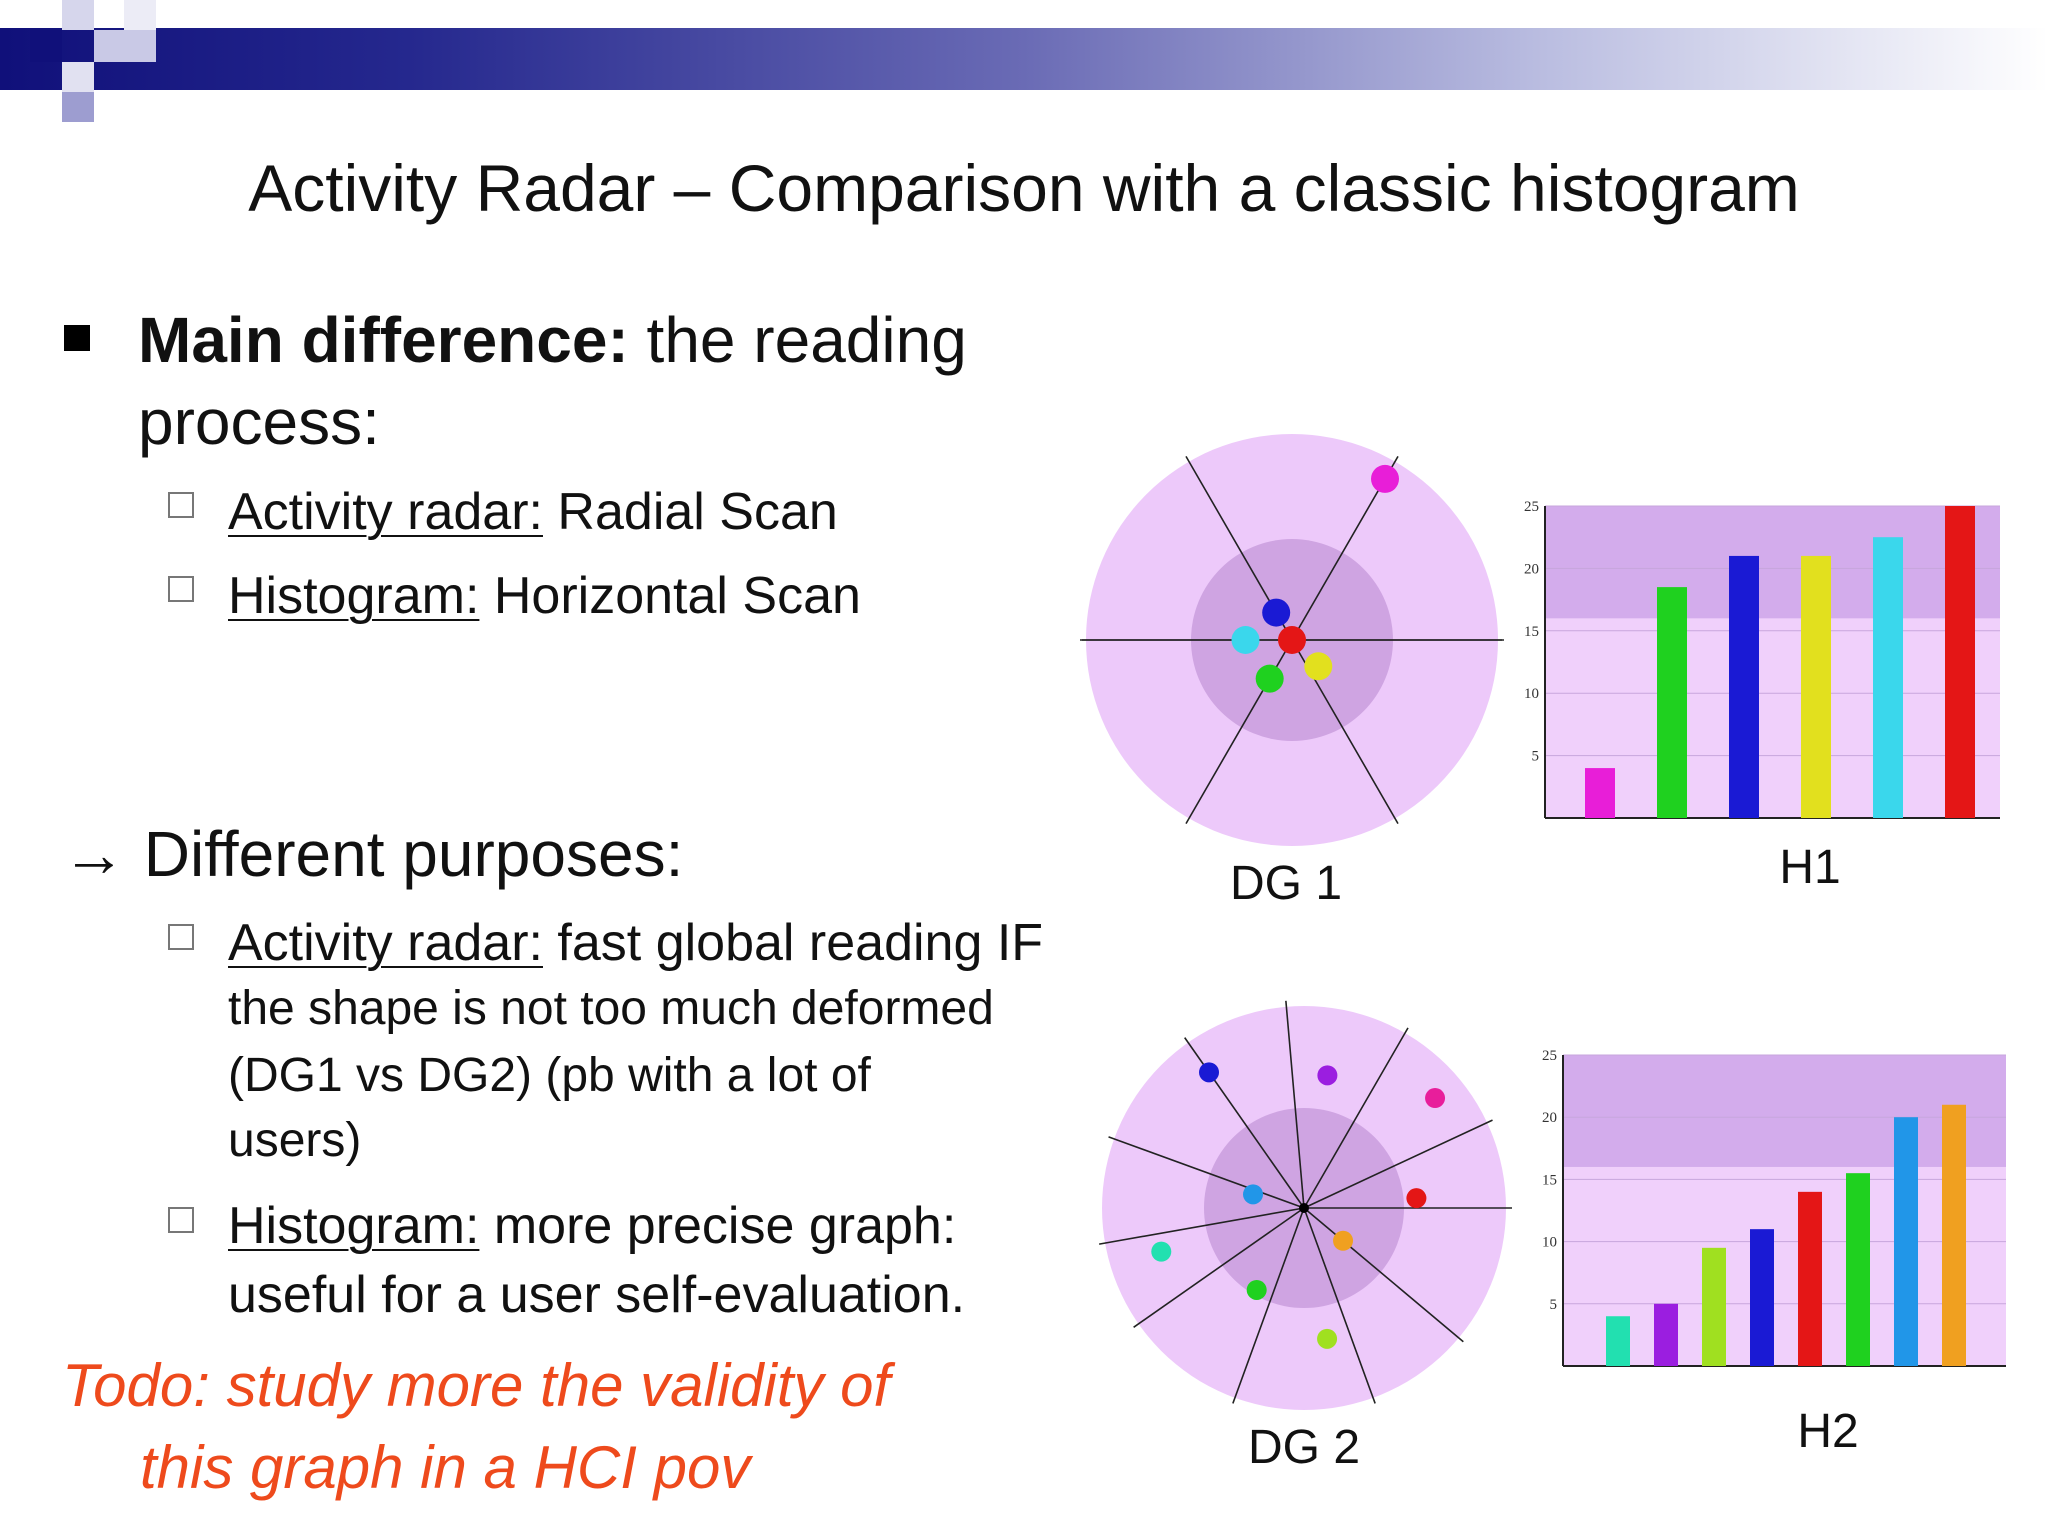 This screenshot has width=2048, height=1536. Describe the element at coordinates (354, 596) in the screenshot. I see `scan-item-label: Histogram:` at that location.